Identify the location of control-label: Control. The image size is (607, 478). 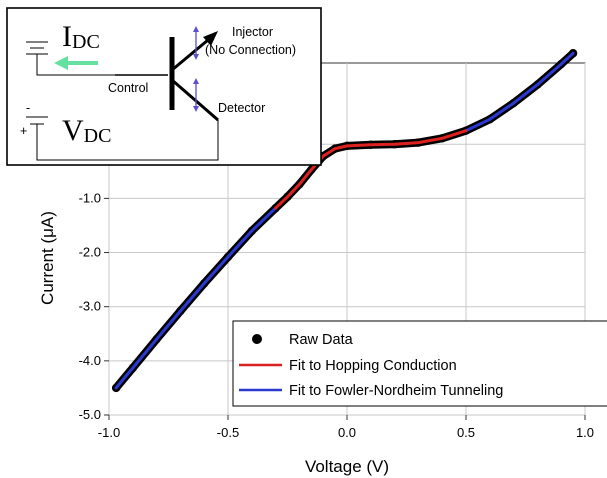
(128, 88).